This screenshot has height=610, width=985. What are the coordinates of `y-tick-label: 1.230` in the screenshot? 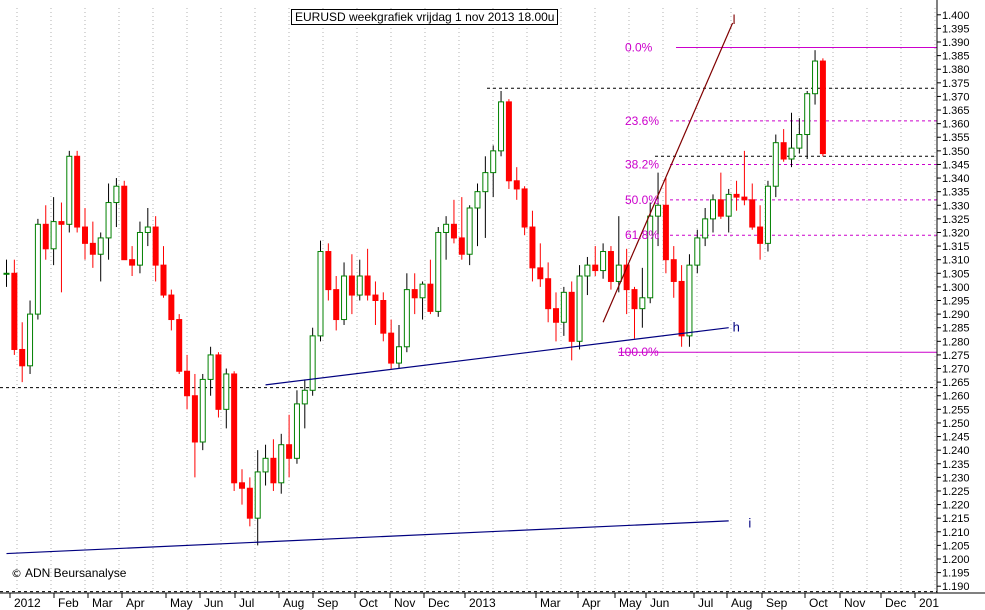 It's located at (956, 478).